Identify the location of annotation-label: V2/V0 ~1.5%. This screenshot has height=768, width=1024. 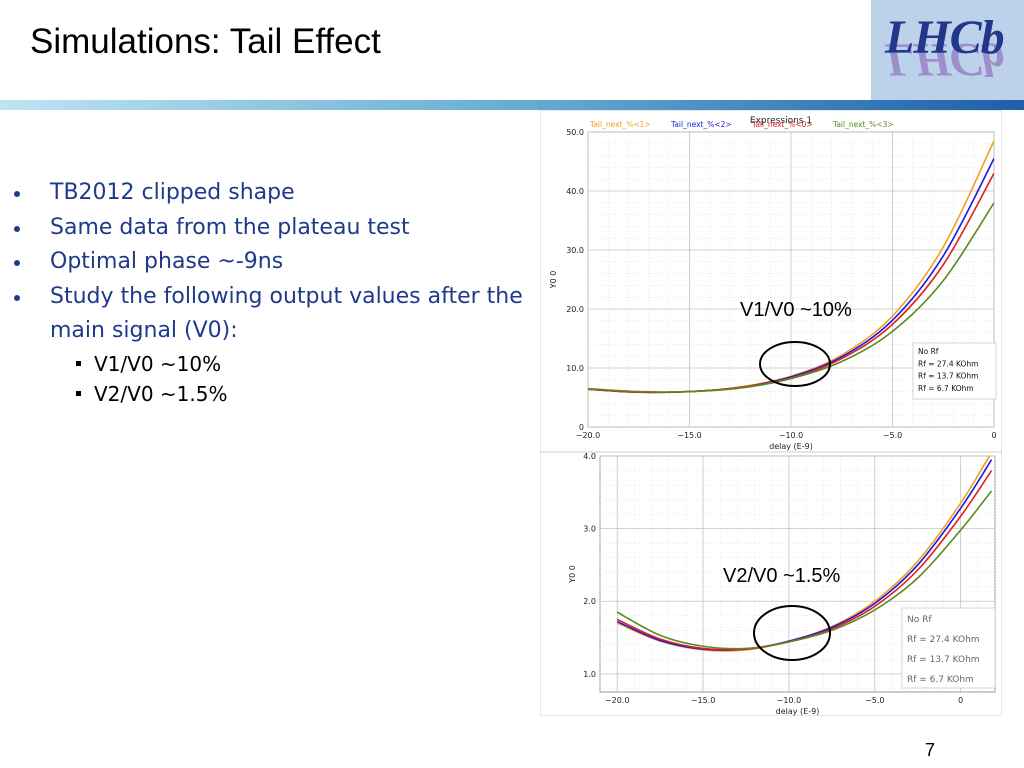
(782, 576).